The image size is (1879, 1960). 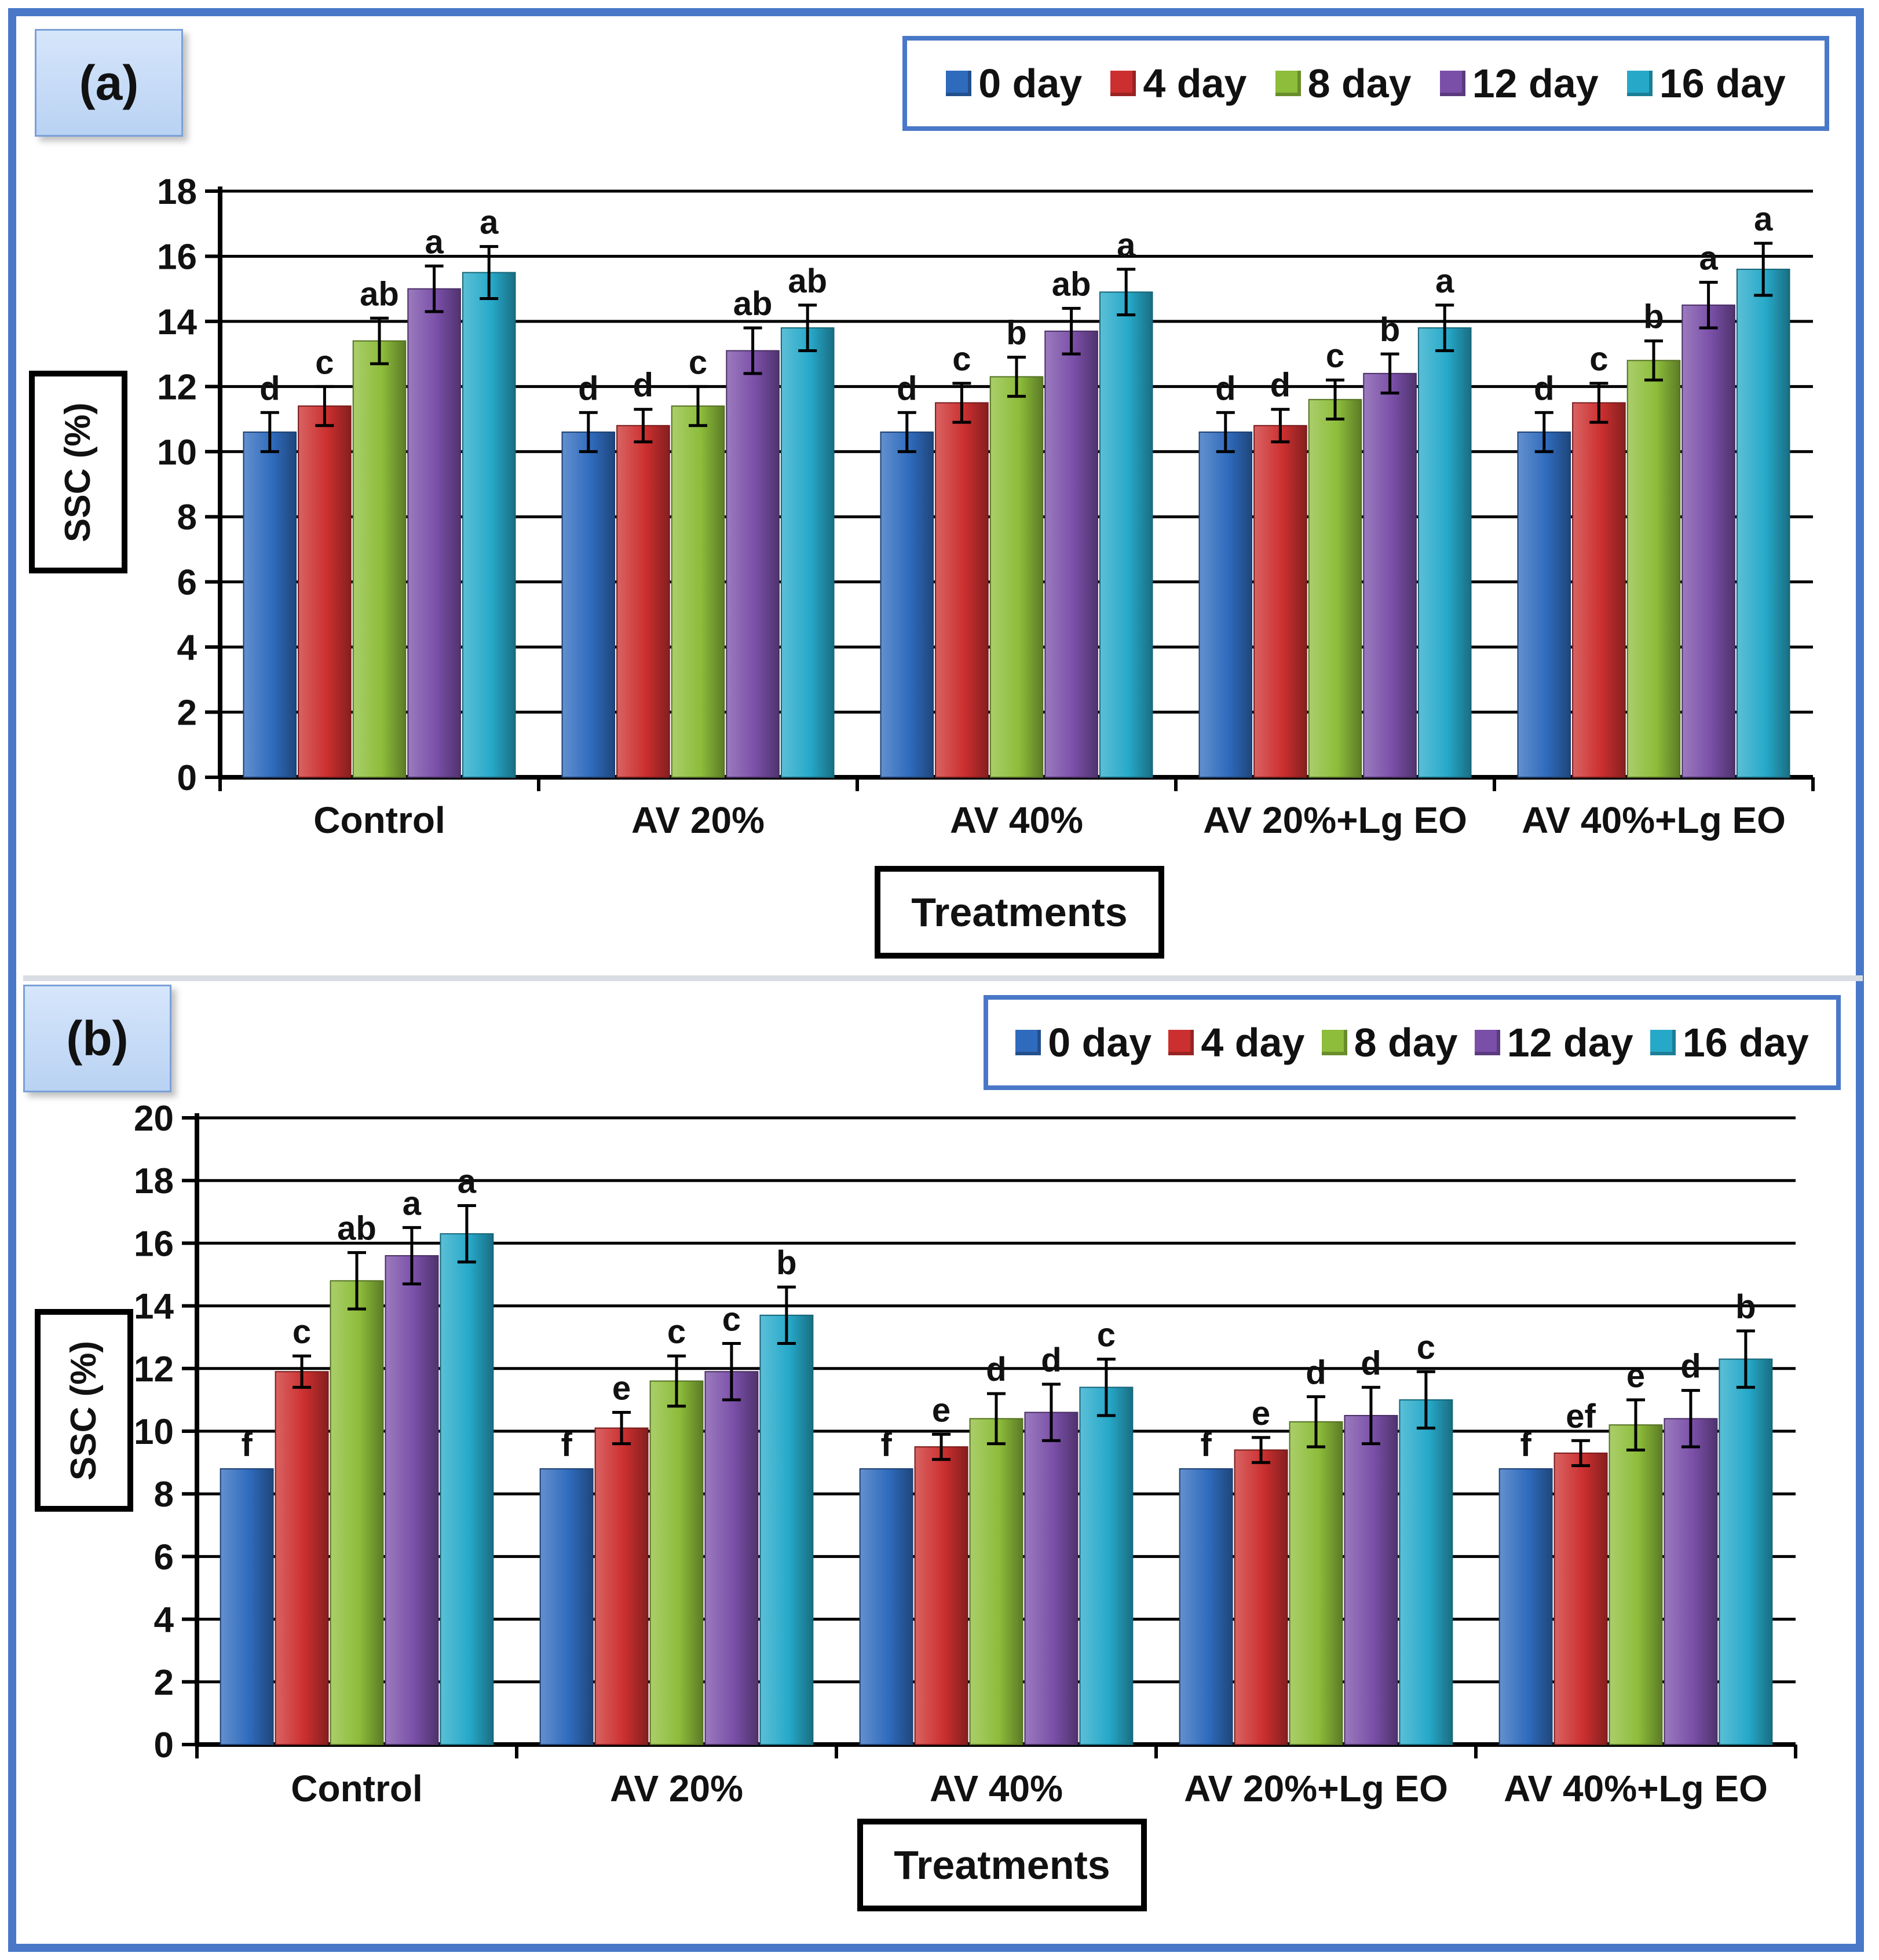 I want to click on x-axis-label-a: Treatments, so click(x=1020, y=912).